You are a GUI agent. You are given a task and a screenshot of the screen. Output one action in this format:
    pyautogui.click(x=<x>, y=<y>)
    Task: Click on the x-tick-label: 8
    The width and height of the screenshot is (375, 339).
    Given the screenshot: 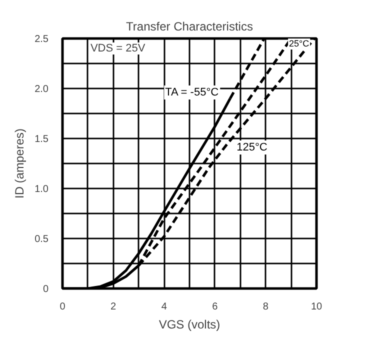 What is the action you would take?
    pyautogui.click(x=265, y=307)
    